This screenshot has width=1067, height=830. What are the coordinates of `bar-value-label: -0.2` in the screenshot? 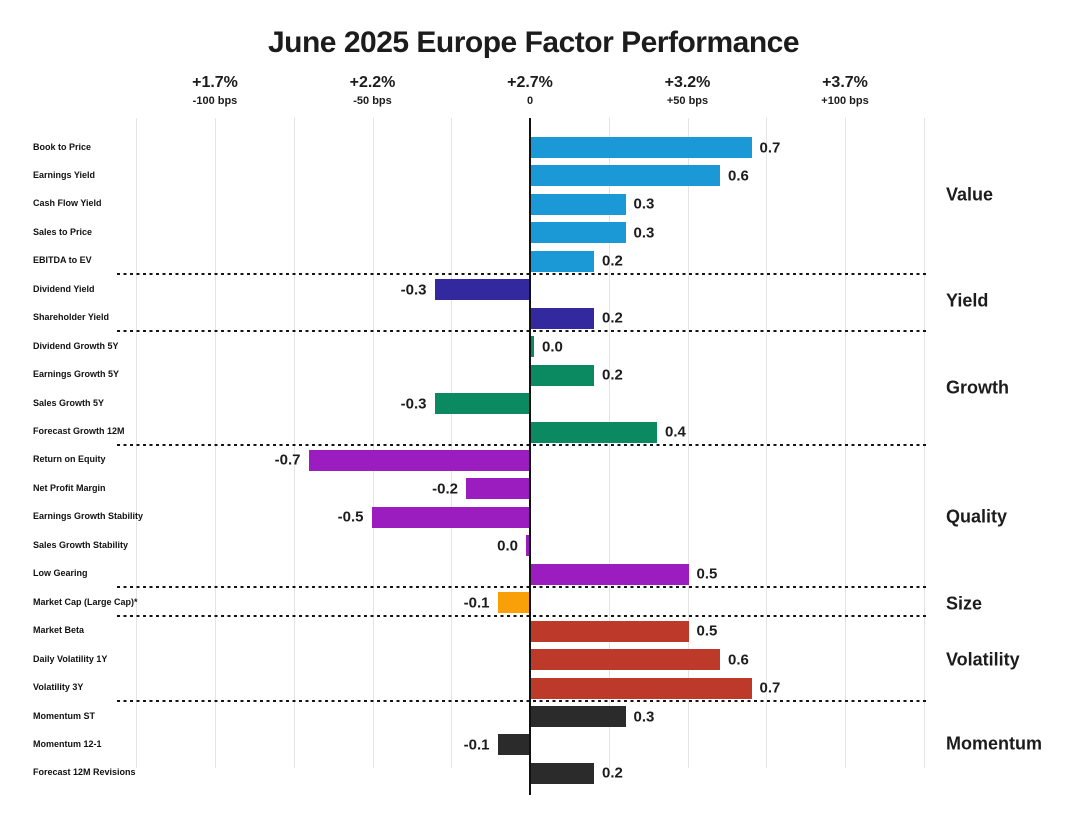 It's located at (445, 489).